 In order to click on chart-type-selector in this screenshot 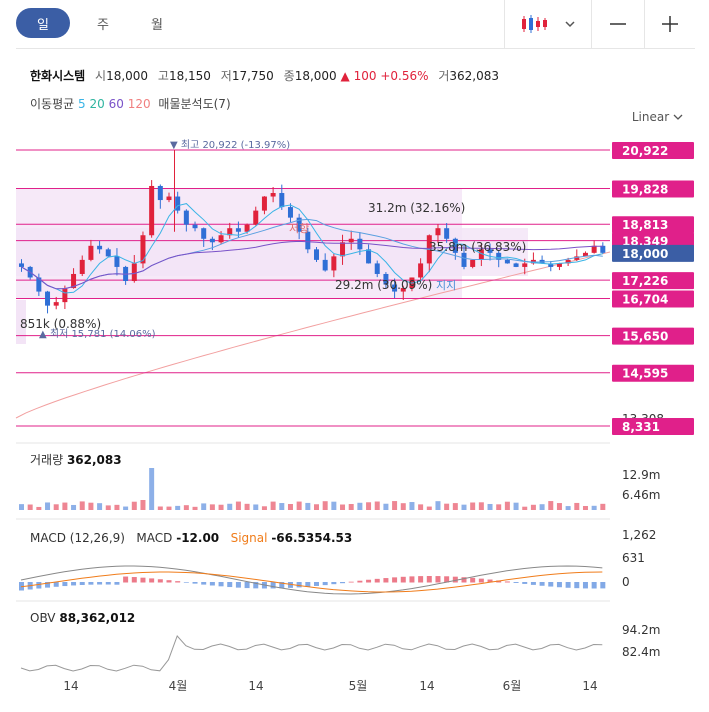, I will do `click(547, 24)`.